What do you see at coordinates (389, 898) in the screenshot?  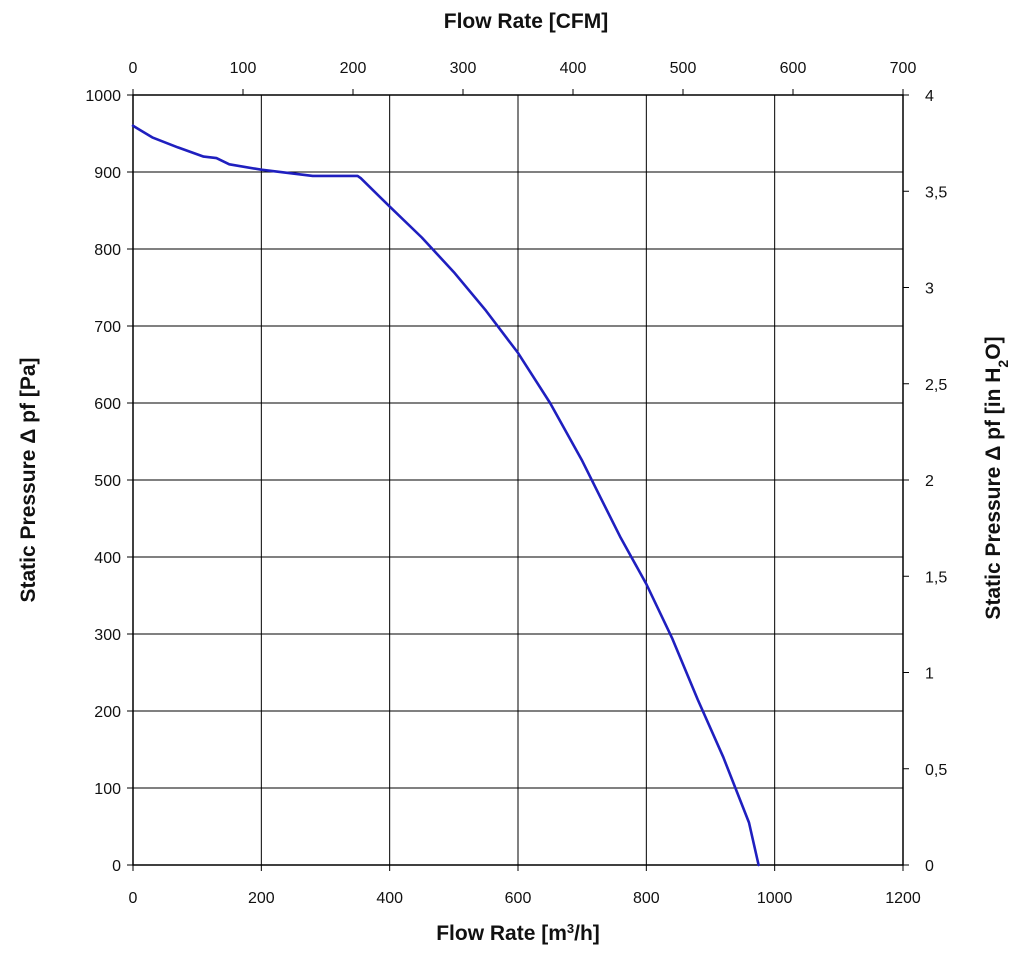 I see `x-bottom-tick-label: 400` at bounding box center [389, 898].